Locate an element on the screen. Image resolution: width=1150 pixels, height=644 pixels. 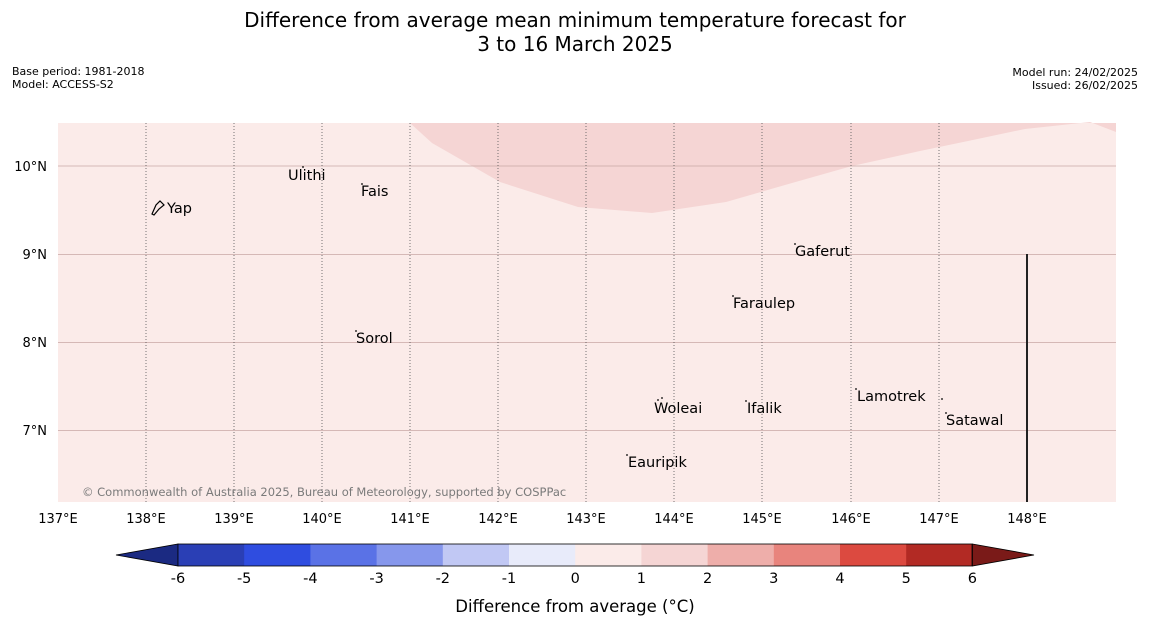
colorbar-tick-label: 4 is located at coordinates (839, 579).